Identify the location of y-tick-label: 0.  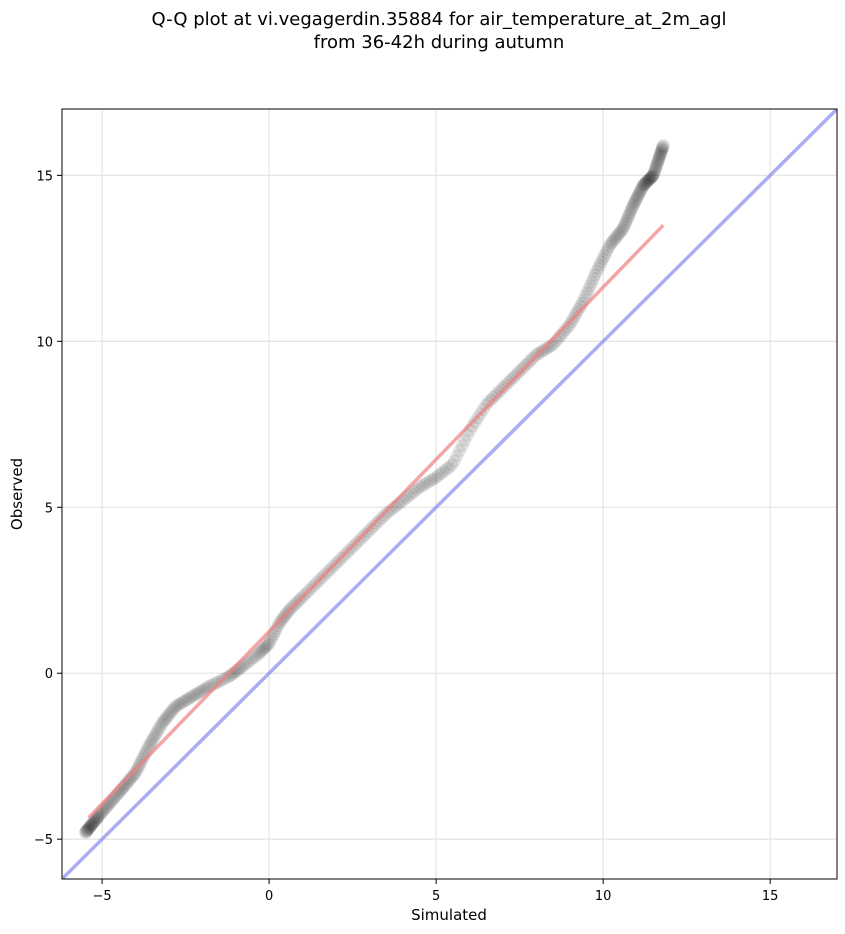
(49, 674).